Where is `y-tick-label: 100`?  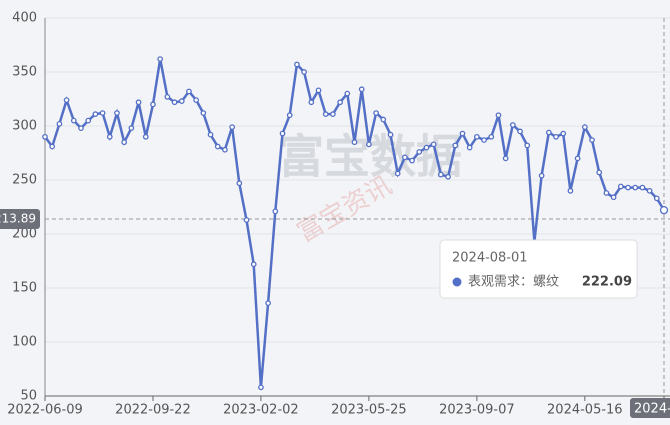
y-tick-label: 100 is located at coordinates (24, 342).